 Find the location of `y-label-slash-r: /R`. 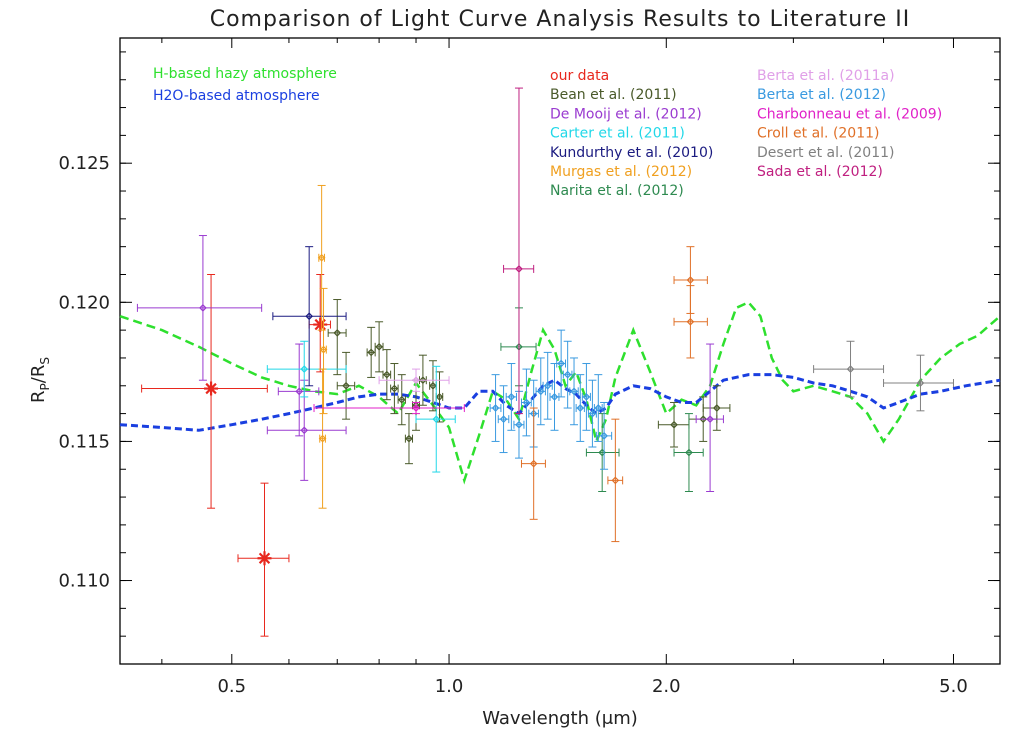

y-label-slash-r: /R is located at coordinates (38, 374).